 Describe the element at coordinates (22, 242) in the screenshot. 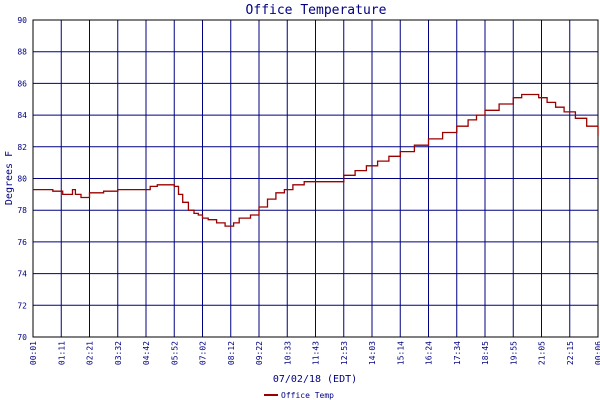

I see `y-tick-label: 76` at that location.